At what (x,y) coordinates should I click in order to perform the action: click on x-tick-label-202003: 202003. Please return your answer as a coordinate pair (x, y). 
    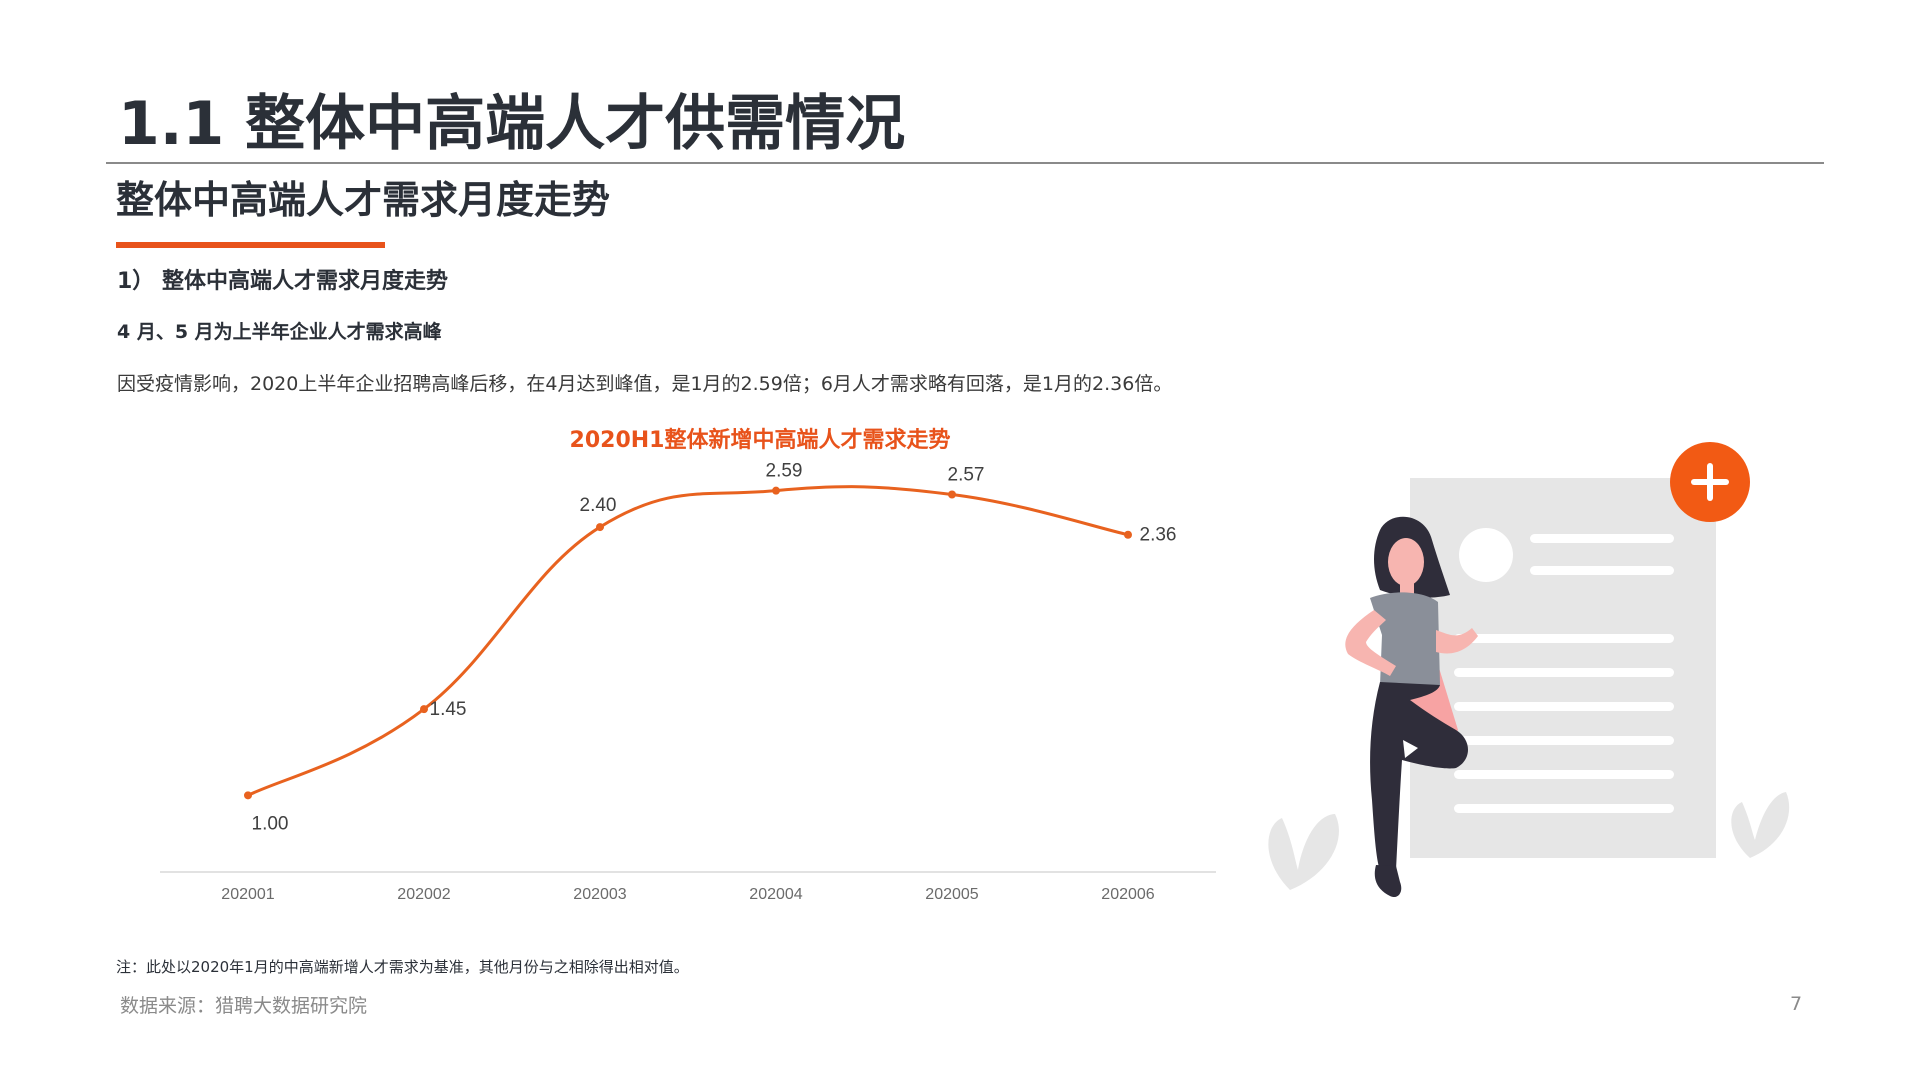
    Looking at the image, I should click on (599, 894).